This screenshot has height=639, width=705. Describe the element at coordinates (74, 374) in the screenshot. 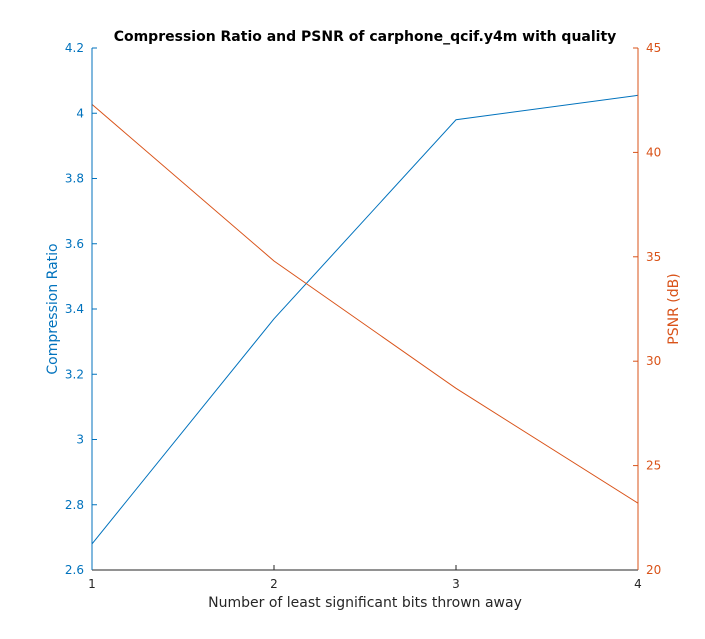

I see `left-tick-label: 3.2` at that location.